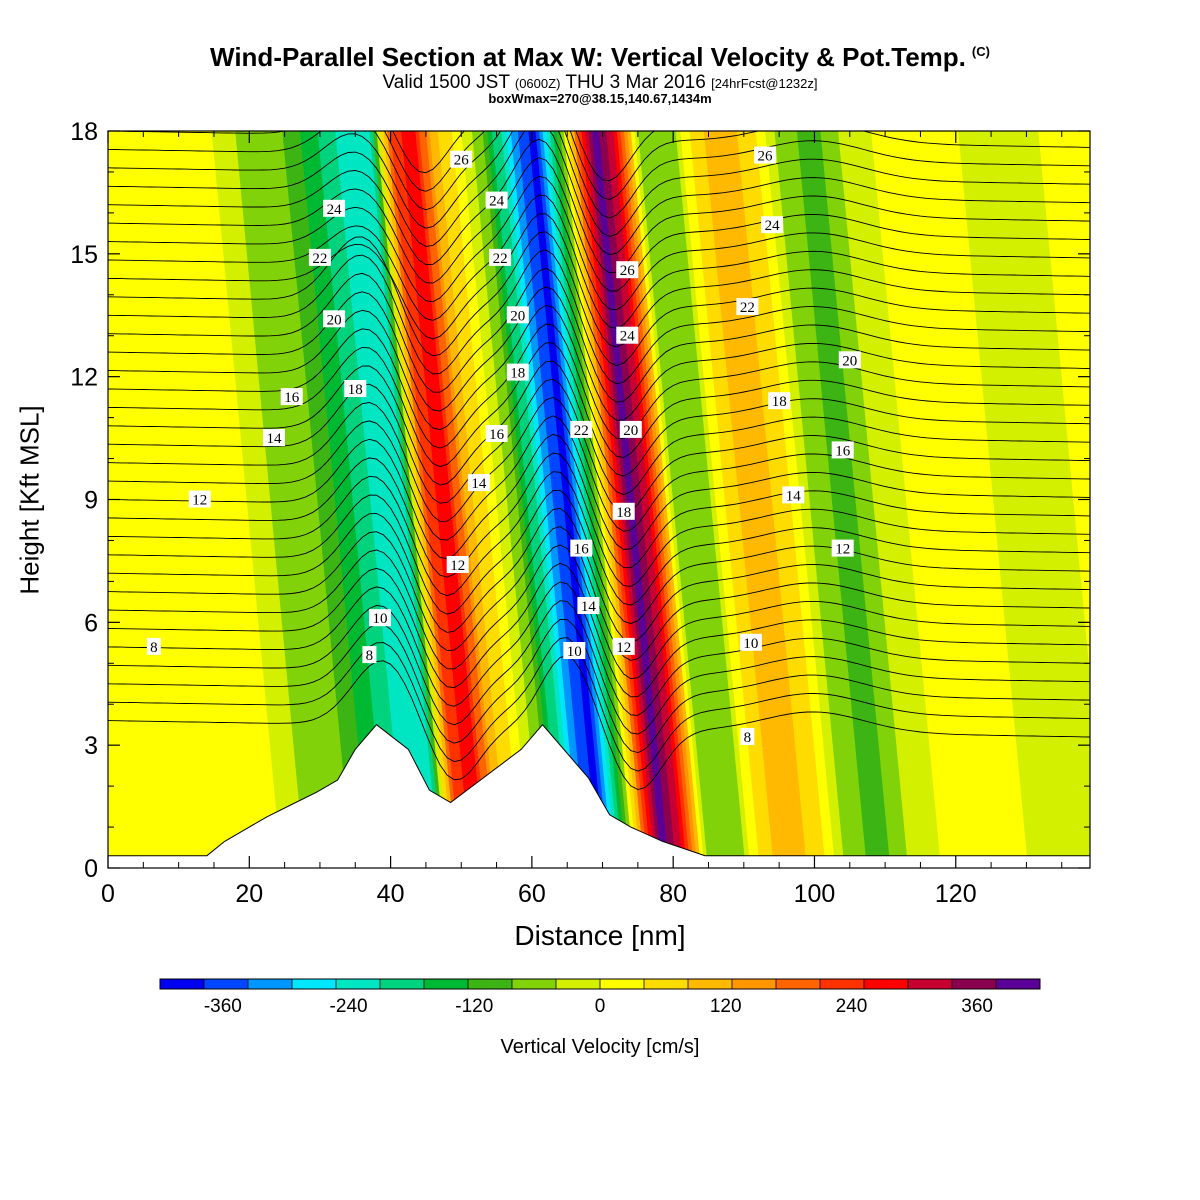 The image size is (1200, 1200). What do you see at coordinates (446, 82) in the screenshot?
I see `valid-time: Valid 1500 JST` at bounding box center [446, 82].